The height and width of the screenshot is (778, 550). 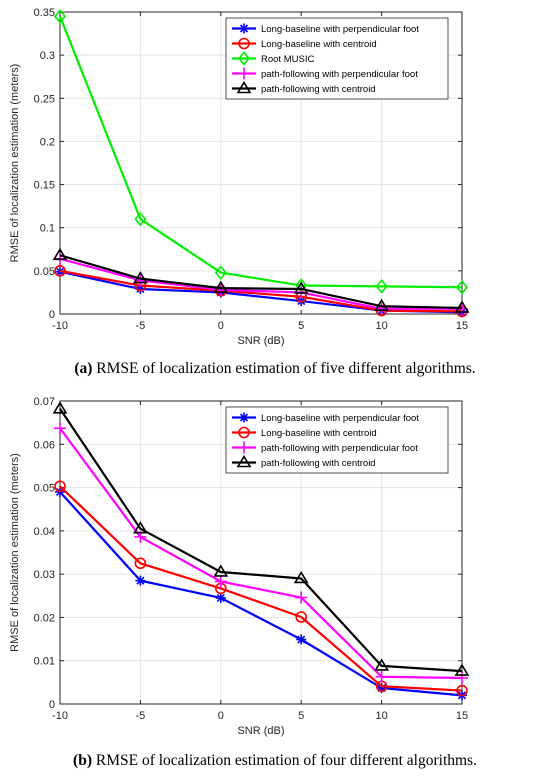 What do you see at coordinates (44, 402) in the screenshot?
I see `y-tick-label: 0.07` at bounding box center [44, 402].